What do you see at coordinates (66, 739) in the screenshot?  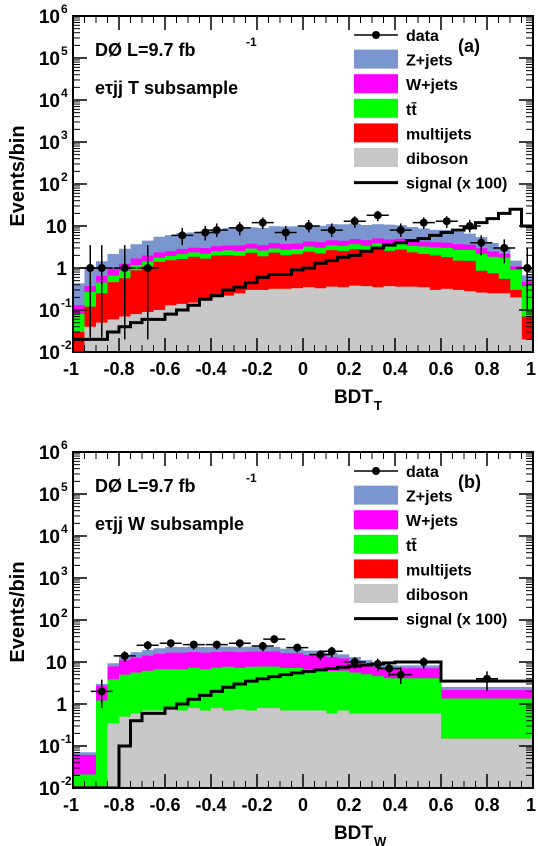 I see `y-tick-label-exponent: -1` at bounding box center [66, 739].